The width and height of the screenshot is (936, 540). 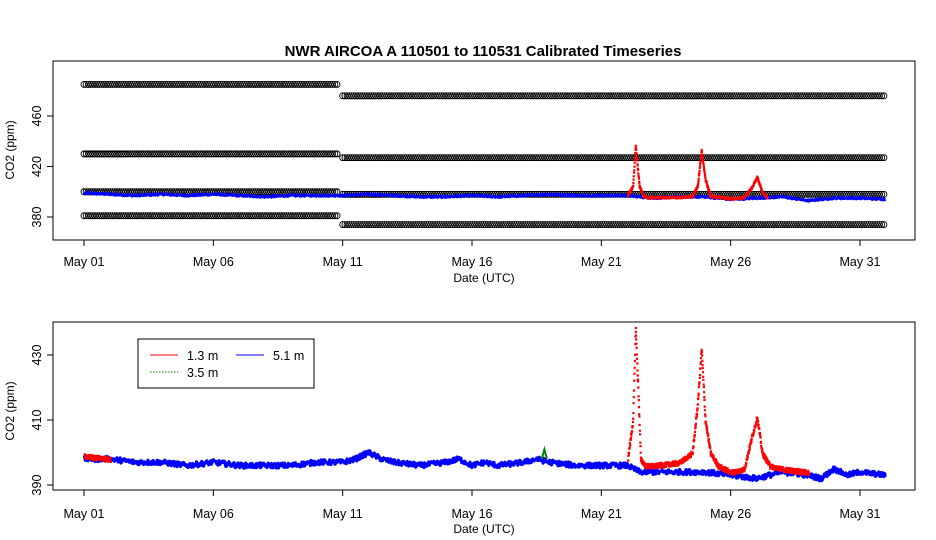 I want to click on series-3-5m, so click(x=544, y=452).